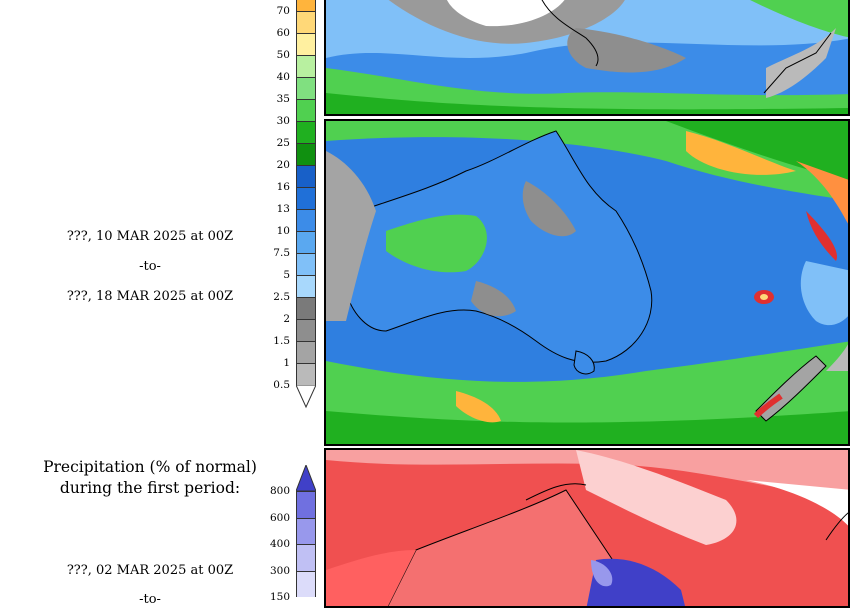 The image size is (850, 608). I want to click on colorbar-tick-label: 70, so click(283, 11).